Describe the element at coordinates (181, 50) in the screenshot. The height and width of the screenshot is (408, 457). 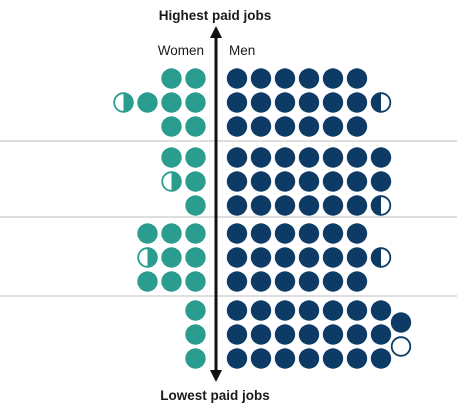
I see `legend-women-label: Women` at that location.